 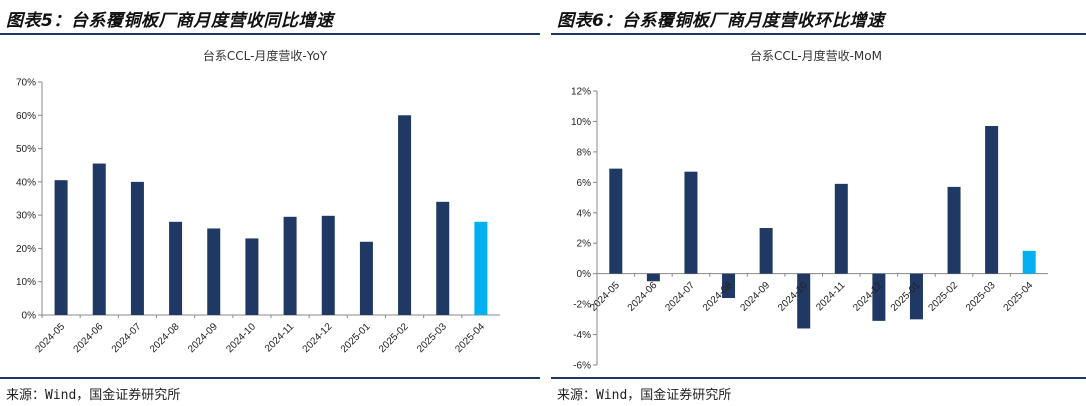 I want to click on y-tick-label: 40%, so click(x=26, y=182).